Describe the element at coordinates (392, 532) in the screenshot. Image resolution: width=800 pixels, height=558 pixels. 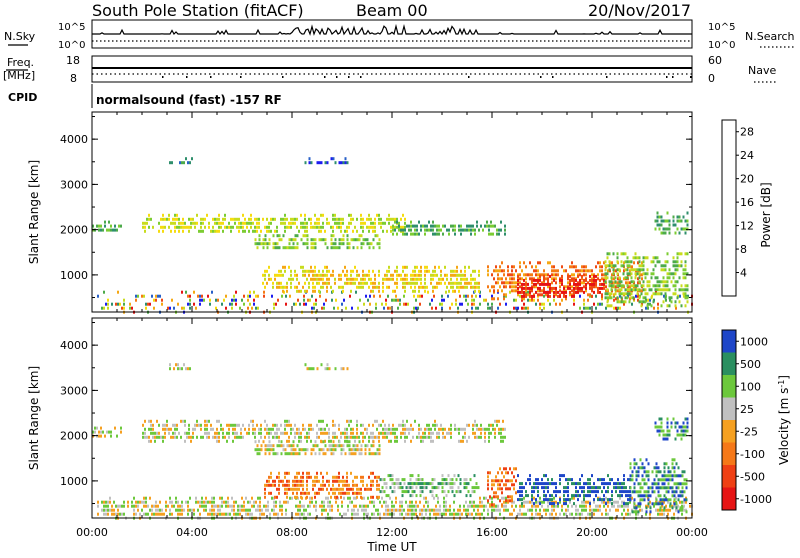
I see `x-tick-3: 12:00` at that location.